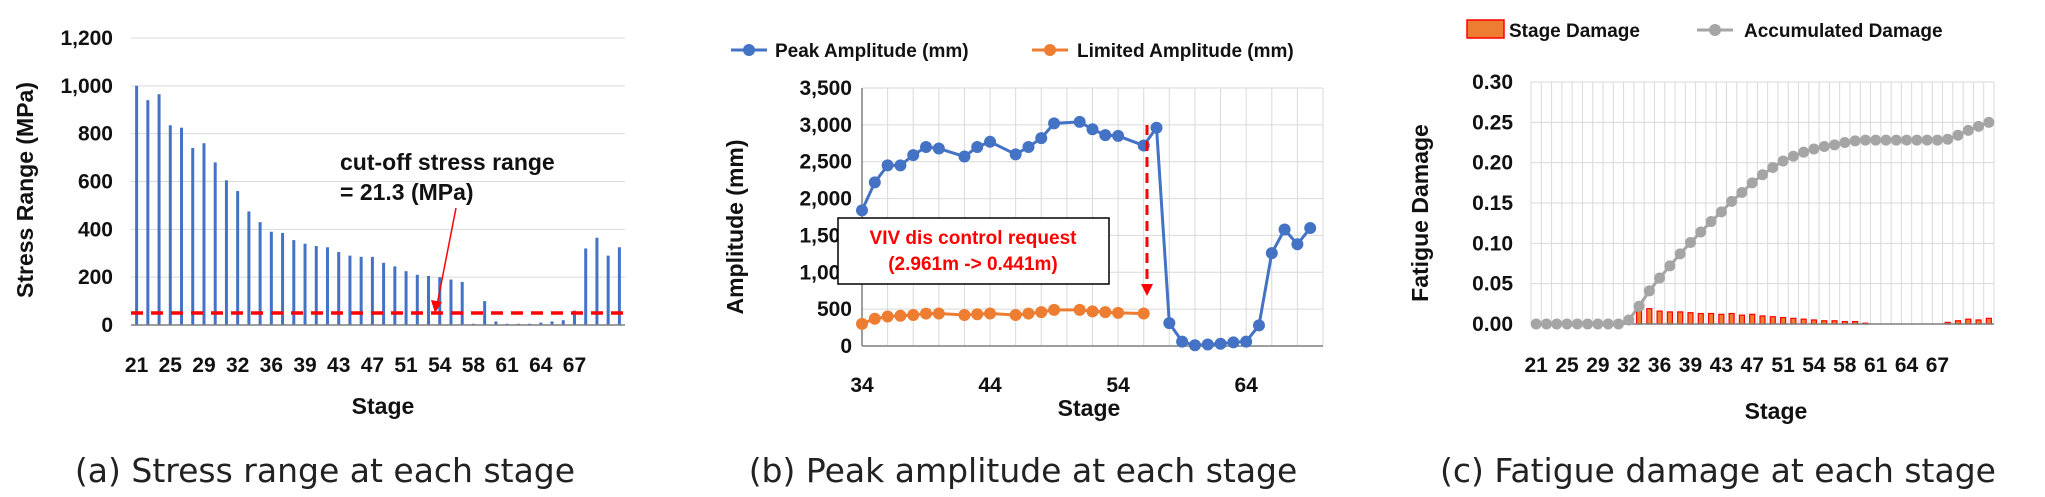 Image resolution: width=2045 pixels, height=497 pixels. I want to click on a-gridlines, so click(378, 181).